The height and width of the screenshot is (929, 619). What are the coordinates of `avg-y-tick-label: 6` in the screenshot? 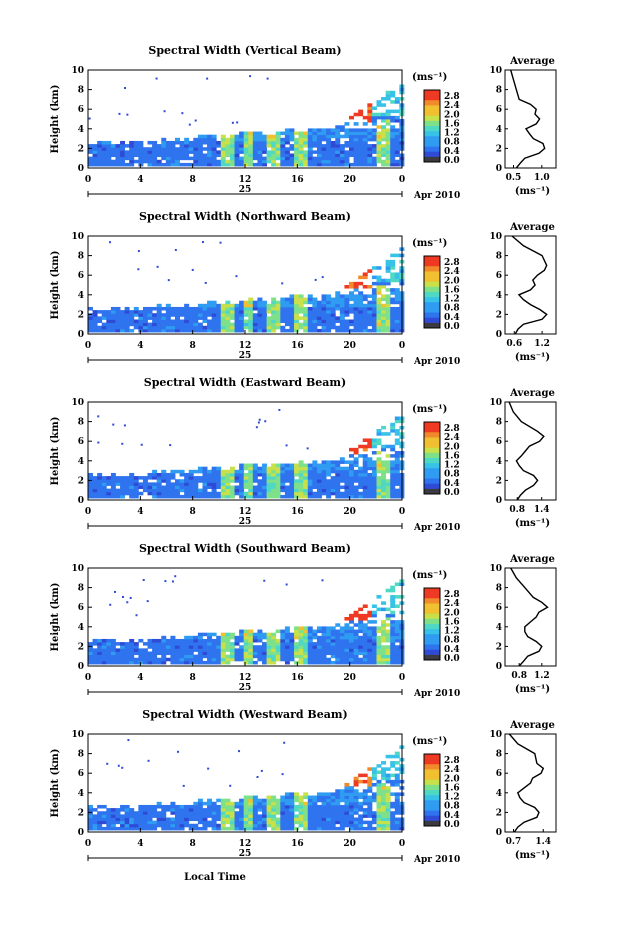 It's located at (499, 774).